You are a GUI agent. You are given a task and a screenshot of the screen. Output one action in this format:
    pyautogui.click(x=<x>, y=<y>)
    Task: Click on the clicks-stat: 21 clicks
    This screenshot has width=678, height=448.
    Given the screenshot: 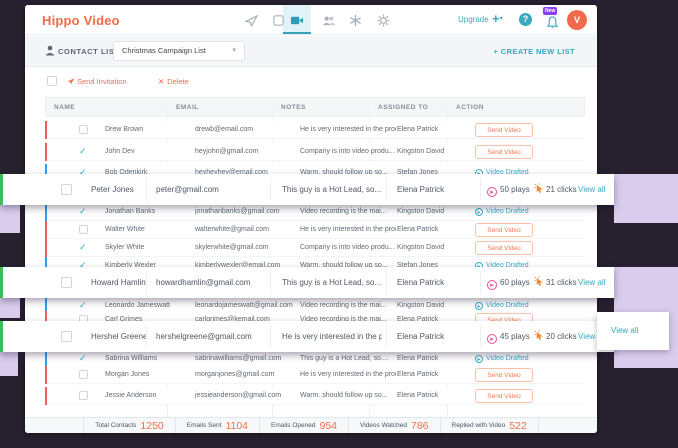 What is the action you would take?
    pyautogui.click(x=557, y=189)
    